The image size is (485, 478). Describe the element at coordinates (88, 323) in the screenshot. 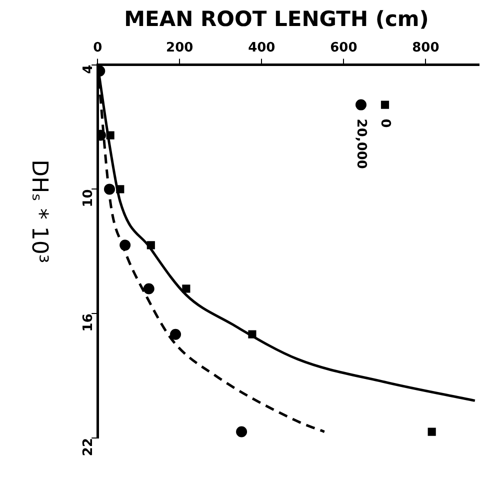

I see `y-tick-label: 16` at that location.